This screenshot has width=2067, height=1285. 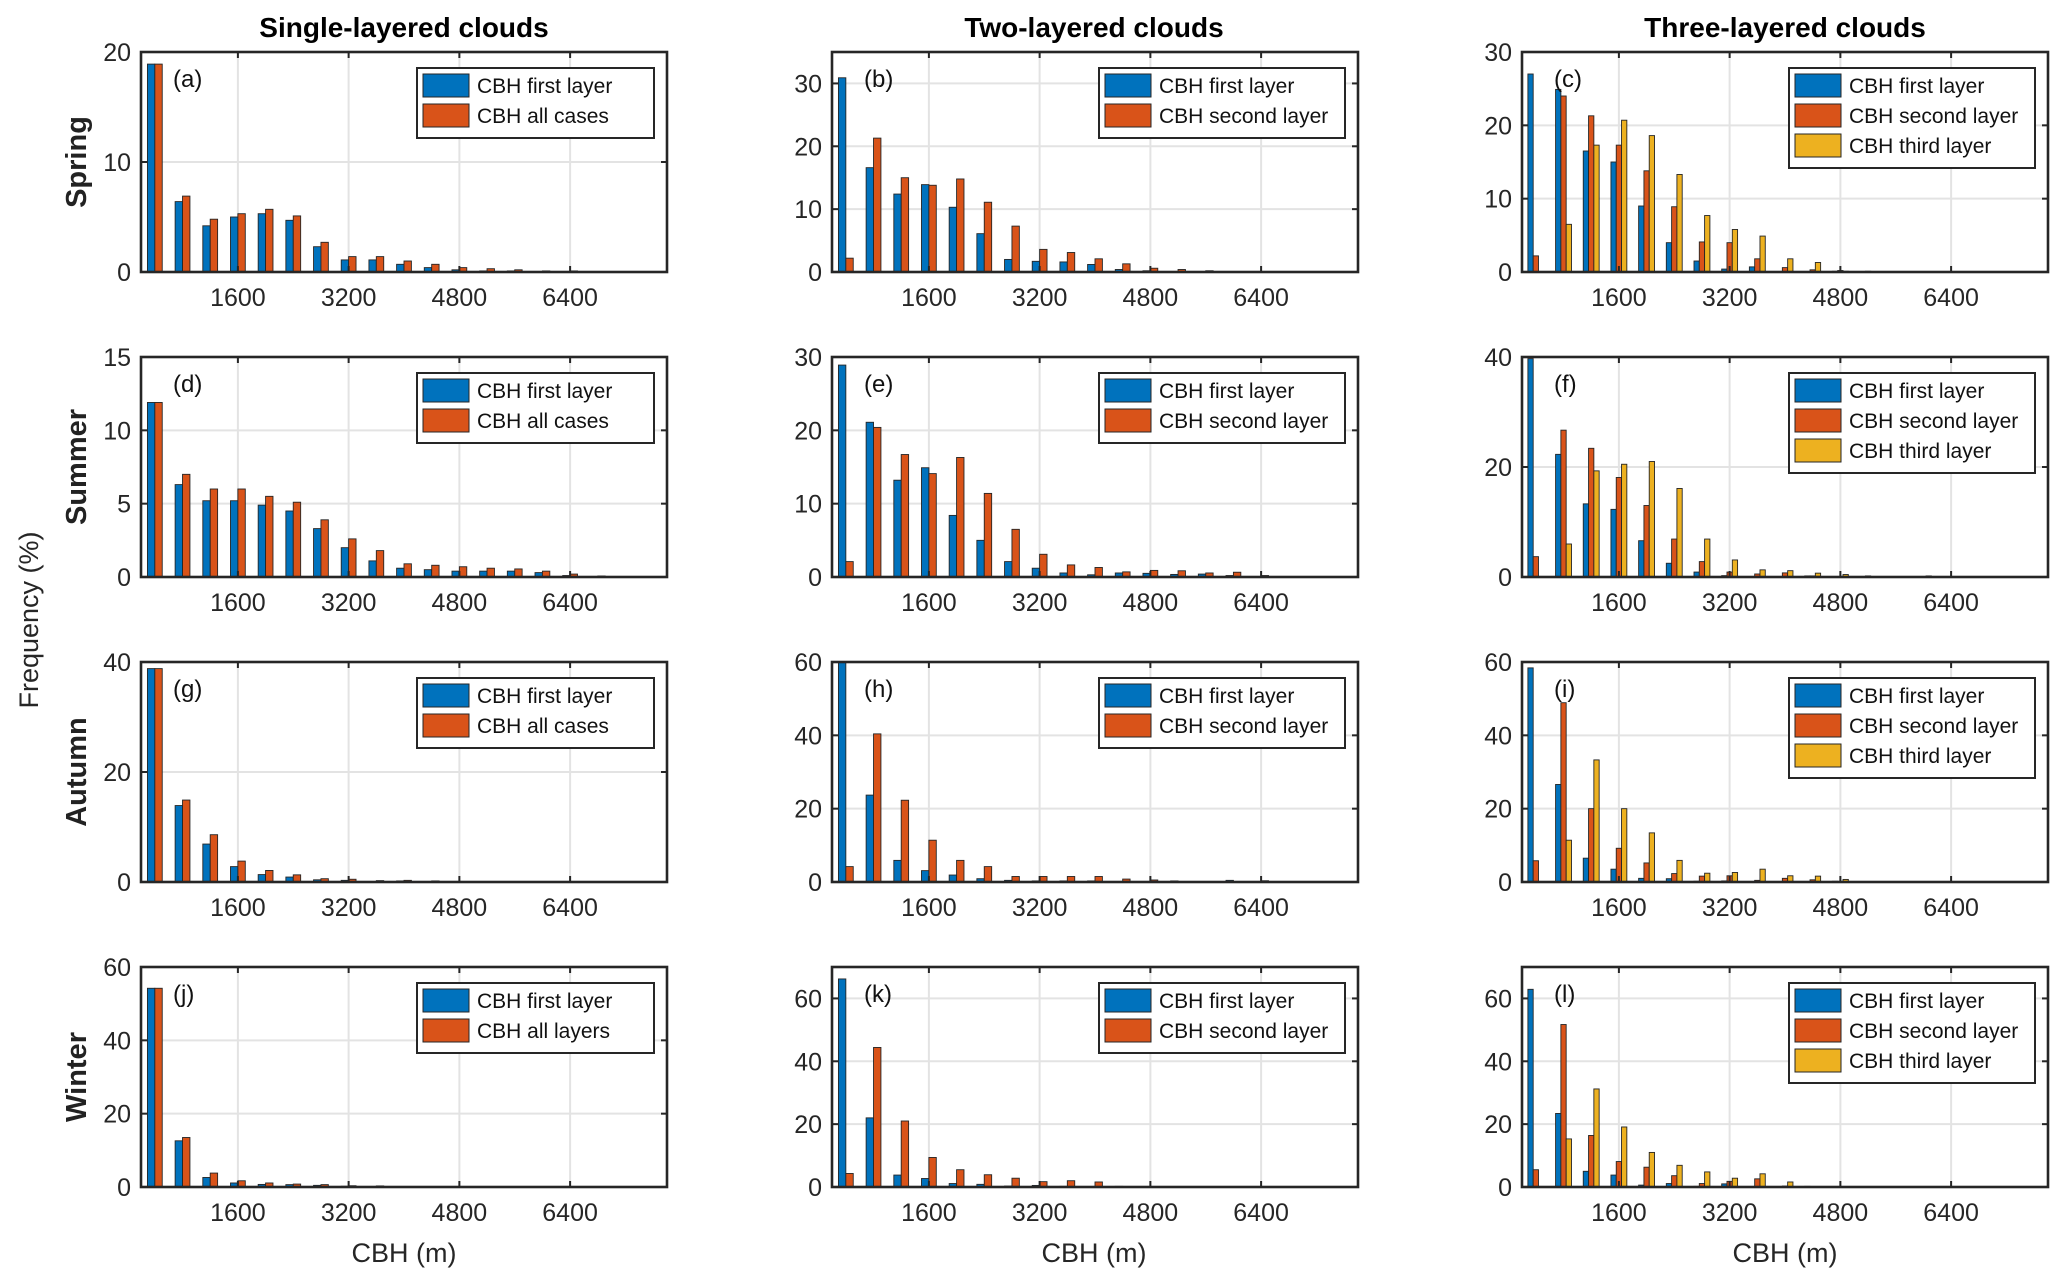 I want to click on panel-label: (b), so click(x=878, y=79).